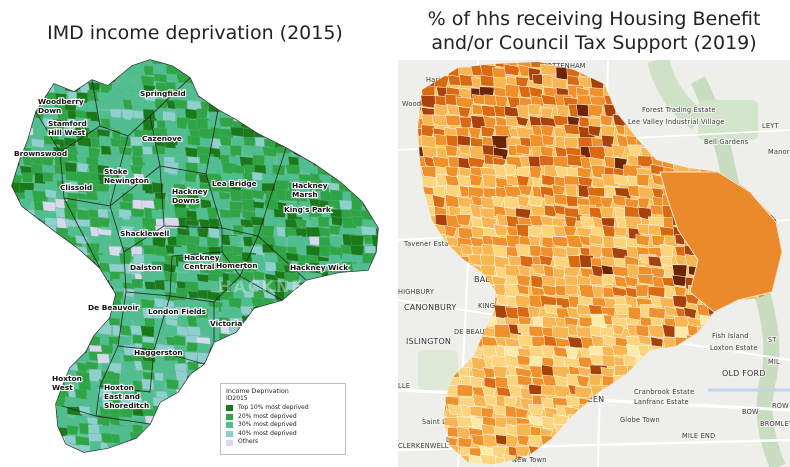 This screenshot has width=790, height=467. What do you see at coordinates (144, 233) in the screenshot?
I see `ward-label: Shacklewell` at bounding box center [144, 233].